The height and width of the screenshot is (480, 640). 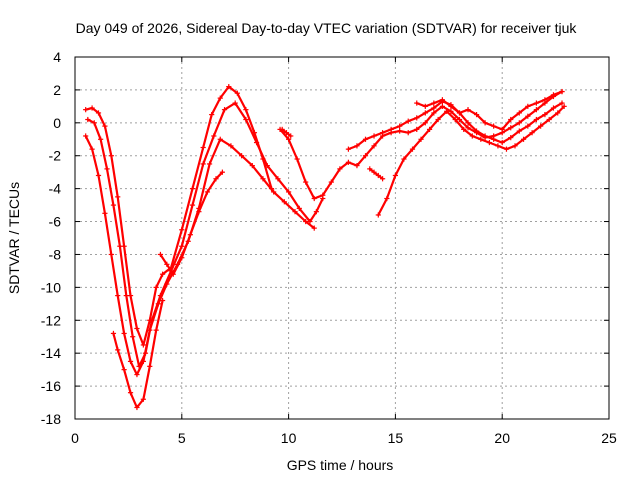 What do you see at coordinates (75, 438) in the screenshot?
I see `x-tick-label-0: 0` at bounding box center [75, 438].